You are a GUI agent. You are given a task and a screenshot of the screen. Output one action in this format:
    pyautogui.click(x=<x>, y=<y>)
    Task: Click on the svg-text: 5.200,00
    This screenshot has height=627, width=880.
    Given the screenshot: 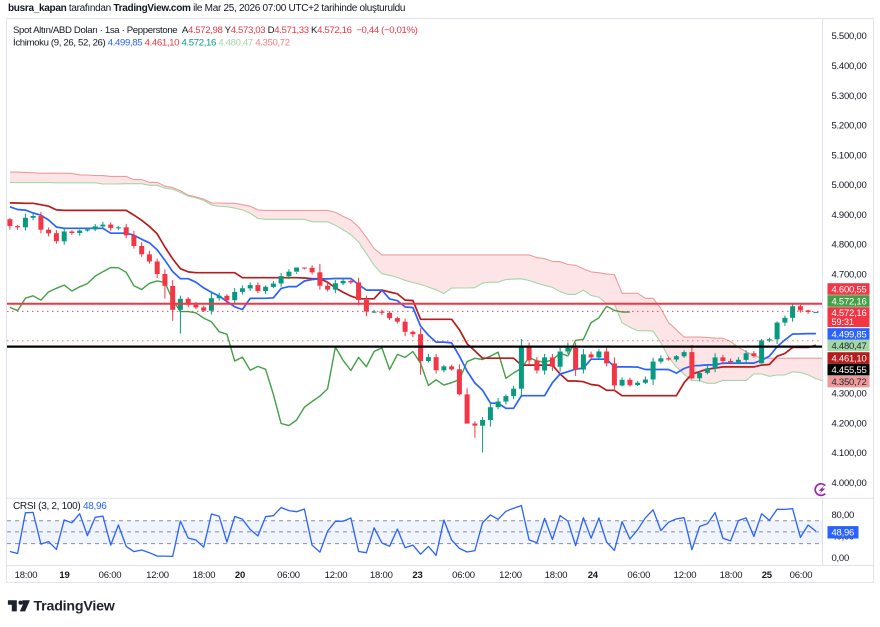 What is the action you would take?
    pyautogui.click(x=849, y=126)
    